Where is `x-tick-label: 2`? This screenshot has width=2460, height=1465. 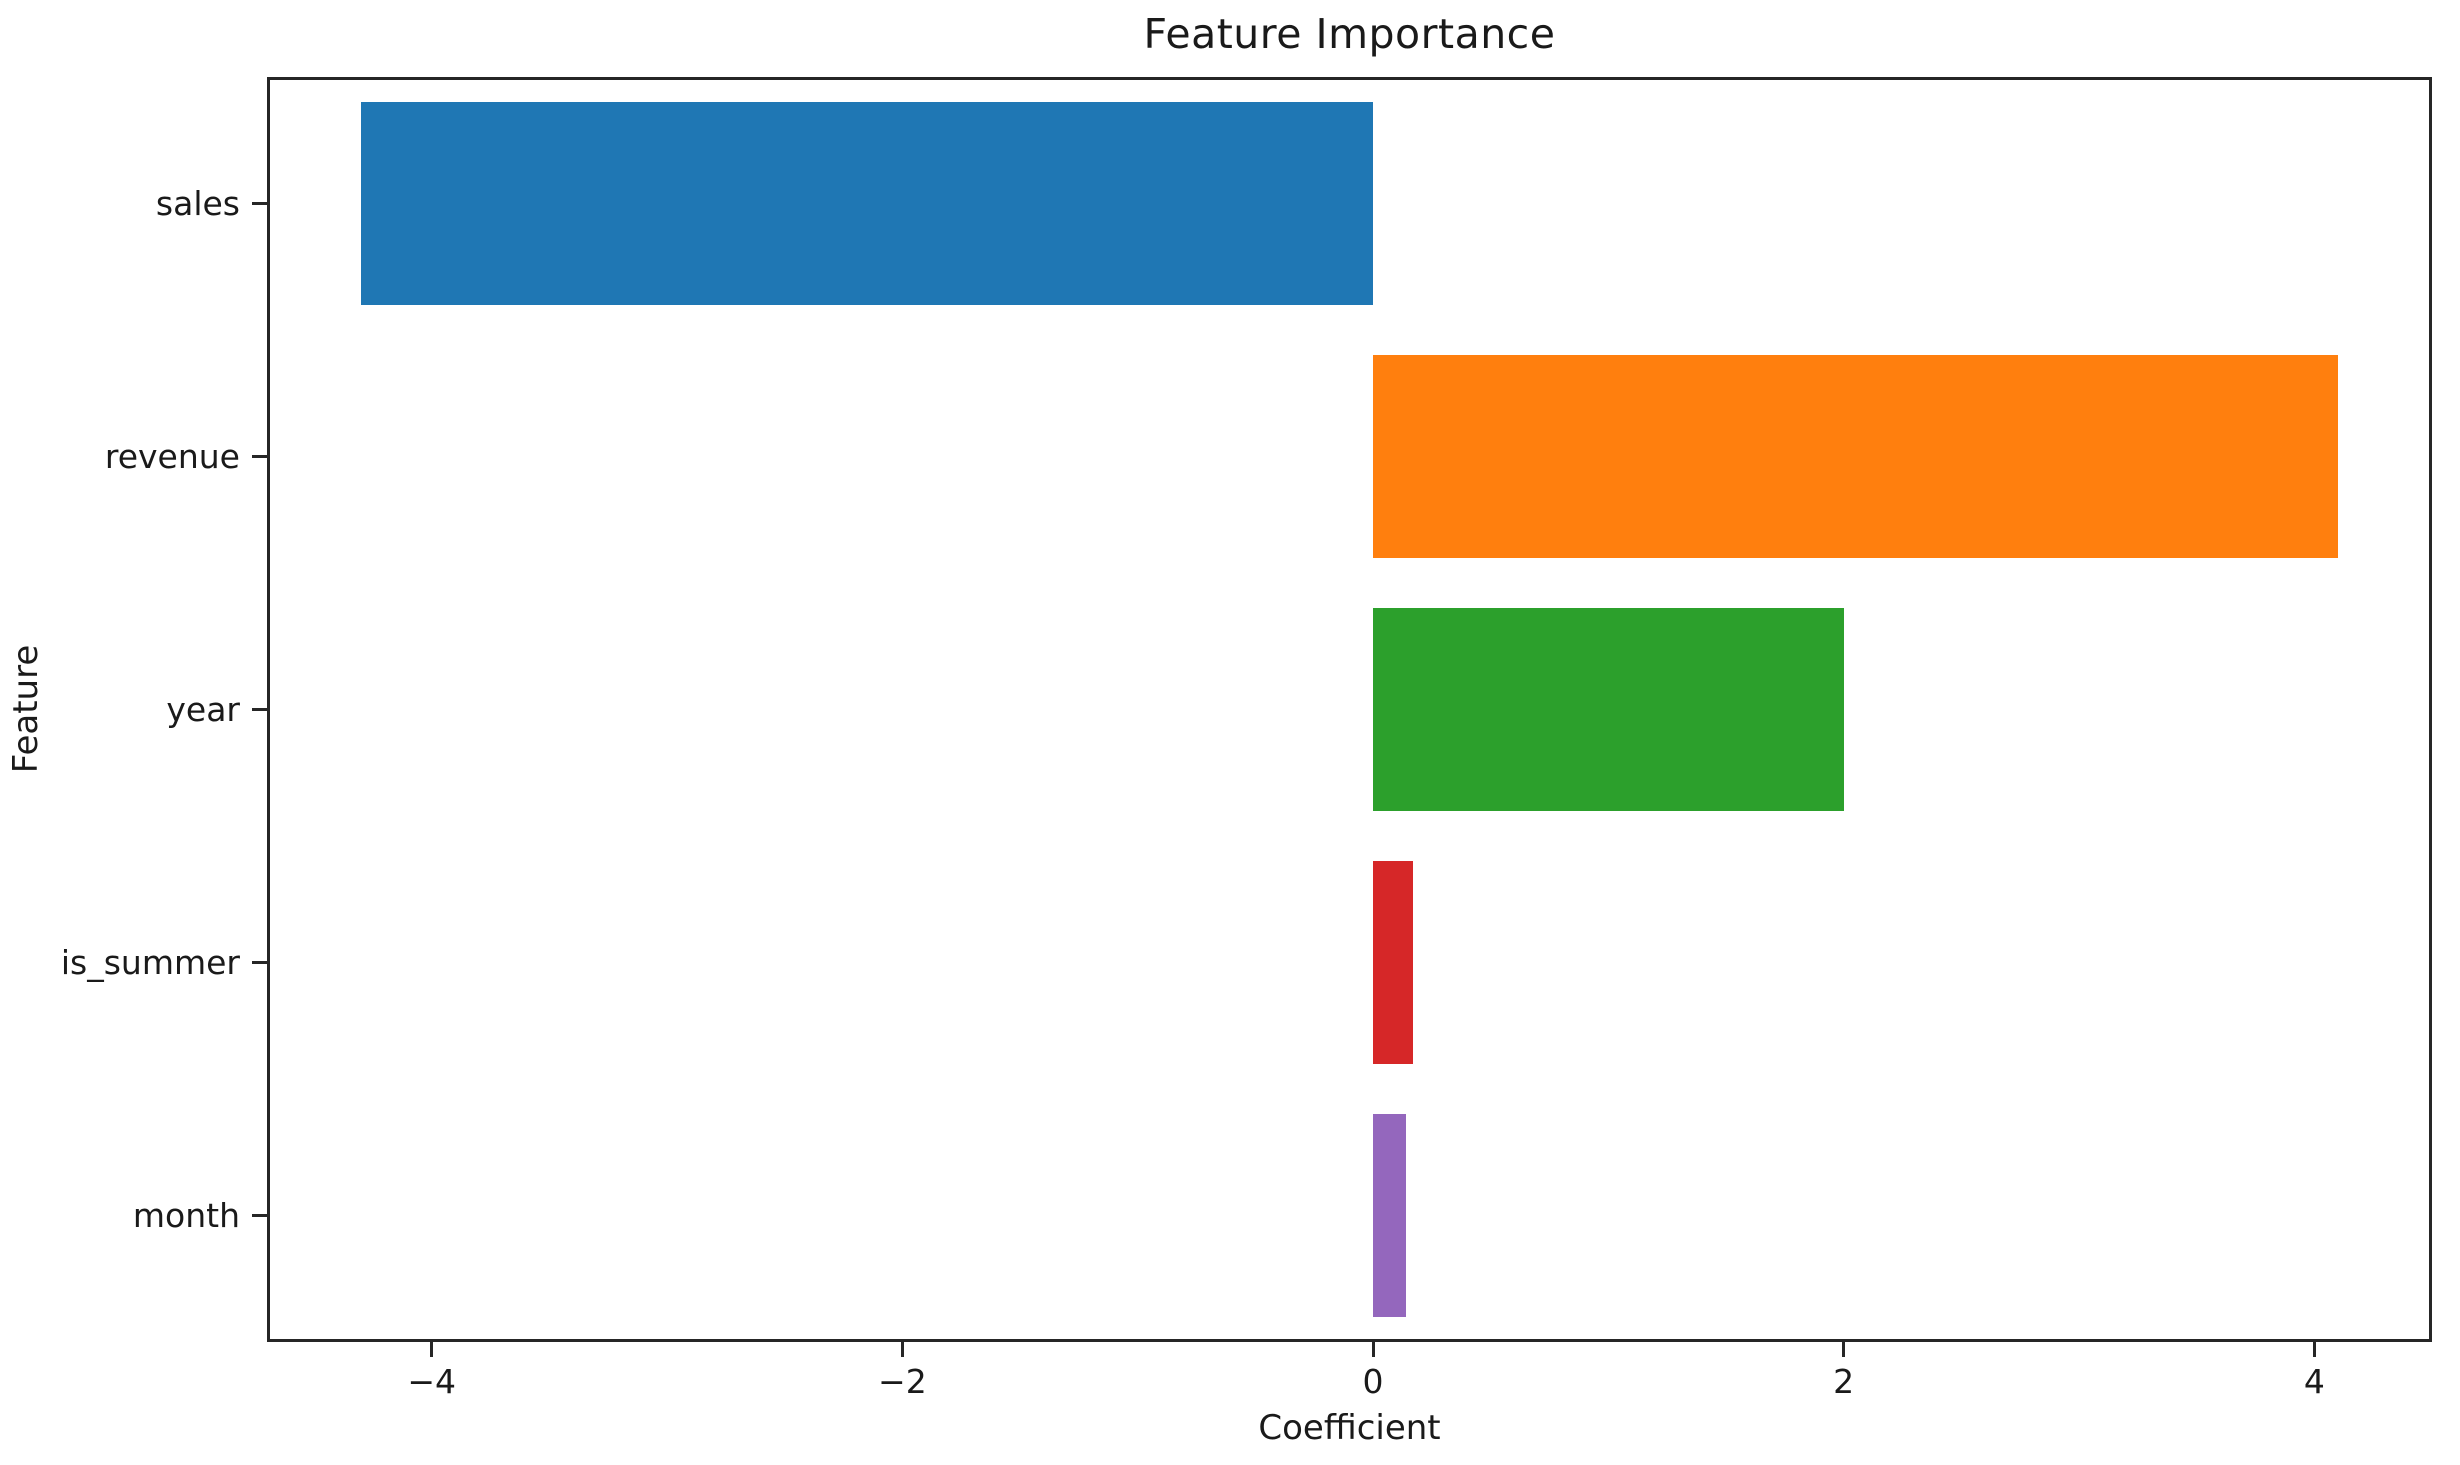
x-tick-label: 2 is located at coordinates (1844, 1381).